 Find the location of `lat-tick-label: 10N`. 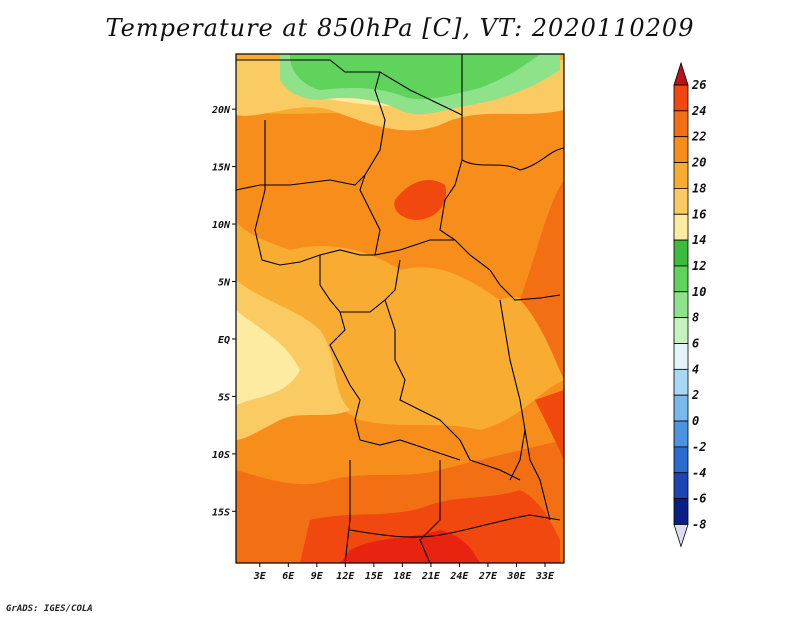

lat-tick-label: 10N is located at coordinates (221, 225).